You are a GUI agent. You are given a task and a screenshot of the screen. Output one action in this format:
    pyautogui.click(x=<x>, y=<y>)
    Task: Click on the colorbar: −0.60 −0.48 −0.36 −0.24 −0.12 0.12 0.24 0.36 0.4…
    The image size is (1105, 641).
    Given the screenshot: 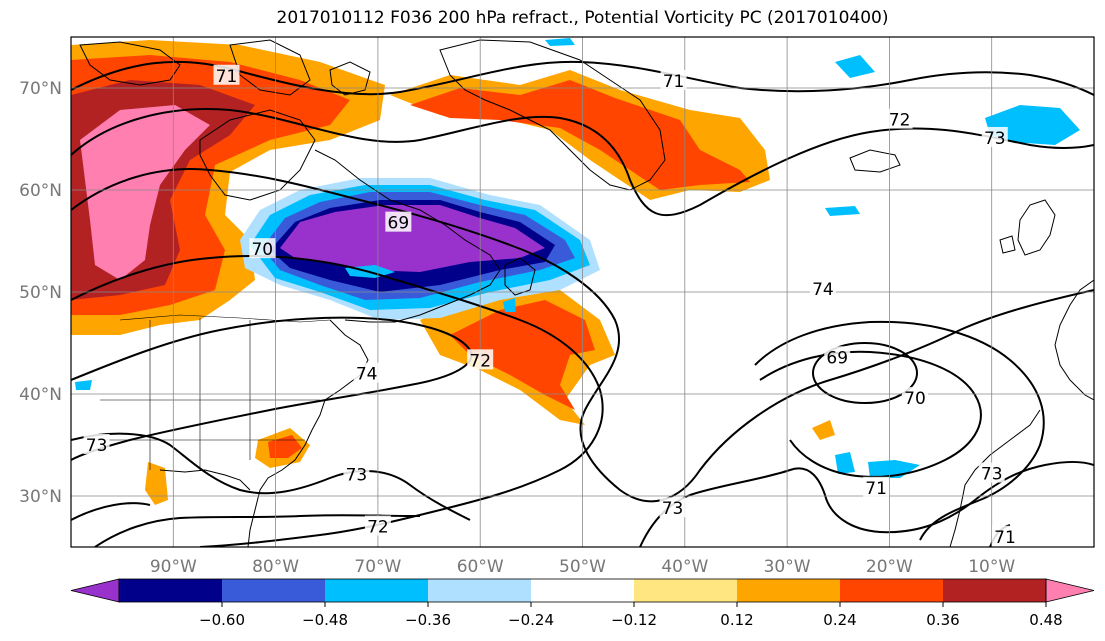 What is the action you would take?
    pyautogui.click(x=582, y=603)
    